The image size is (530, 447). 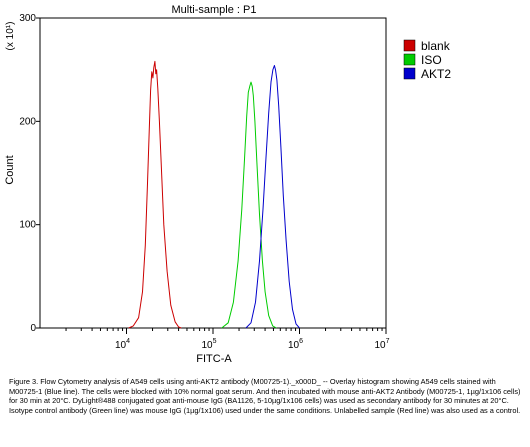 What do you see at coordinates (214, 10) in the screenshot?
I see `chart-title: Multi-sample : P1` at bounding box center [214, 10].